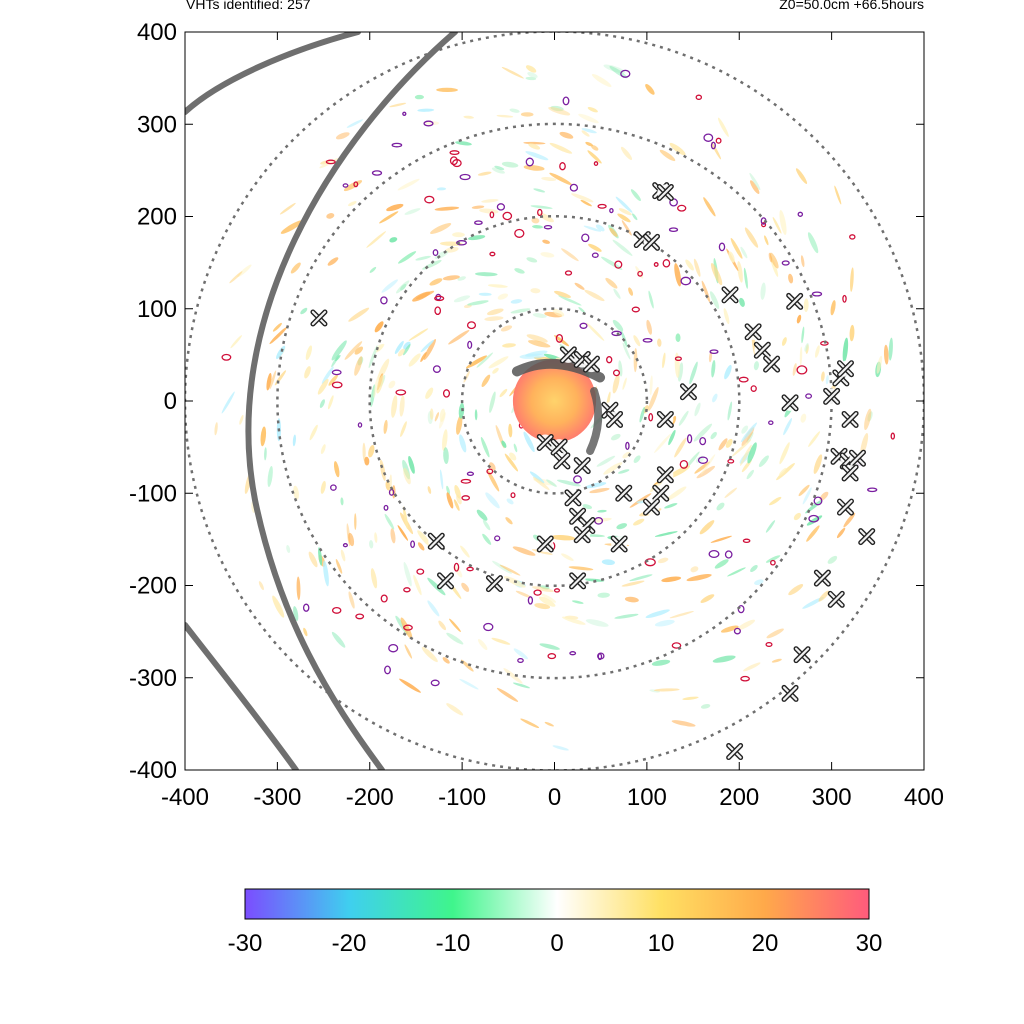  Describe the element at coordinates (558, 370) in the screenshot. I see `eyewall-marker-band` at that location.